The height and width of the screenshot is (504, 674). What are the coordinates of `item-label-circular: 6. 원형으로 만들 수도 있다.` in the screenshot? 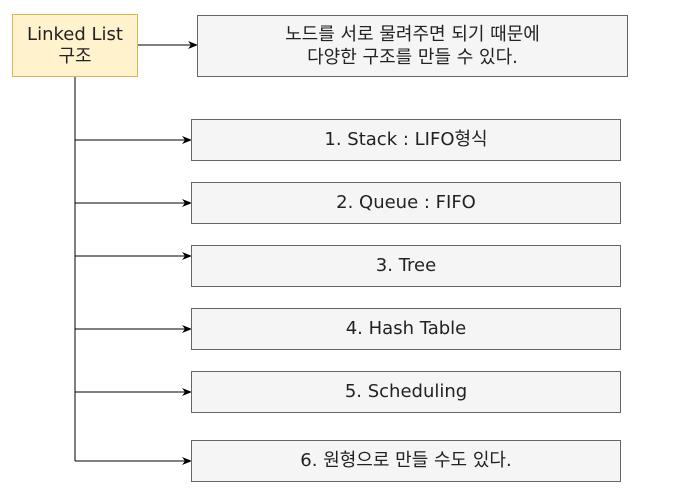 It's located at (406, 460).